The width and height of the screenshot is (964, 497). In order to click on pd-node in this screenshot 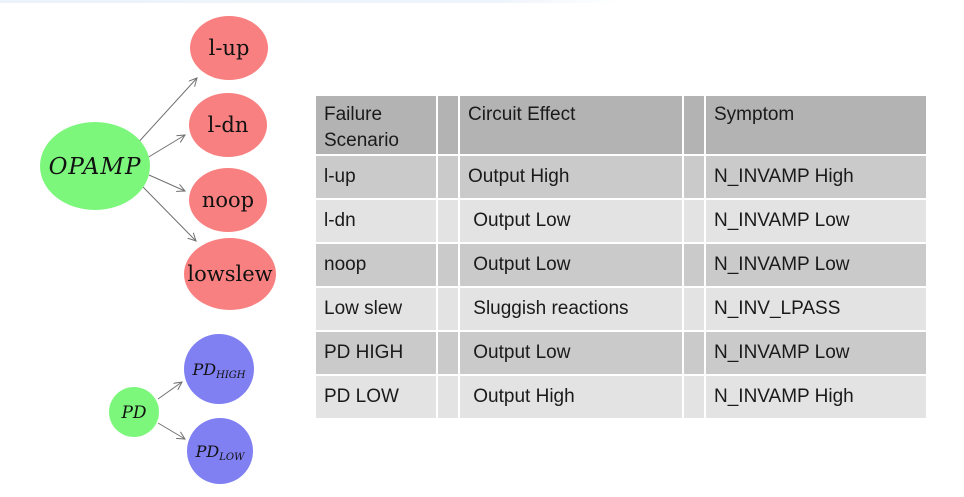, I will do `click(134, 412)`.